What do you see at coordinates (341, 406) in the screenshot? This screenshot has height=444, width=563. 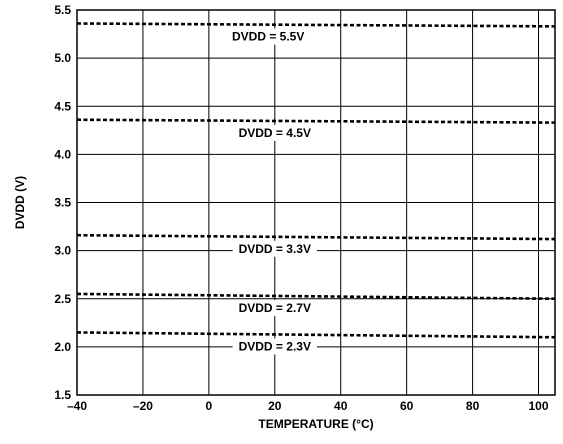 I see `x-tick-label: 40` at bounding box center [341, 406].